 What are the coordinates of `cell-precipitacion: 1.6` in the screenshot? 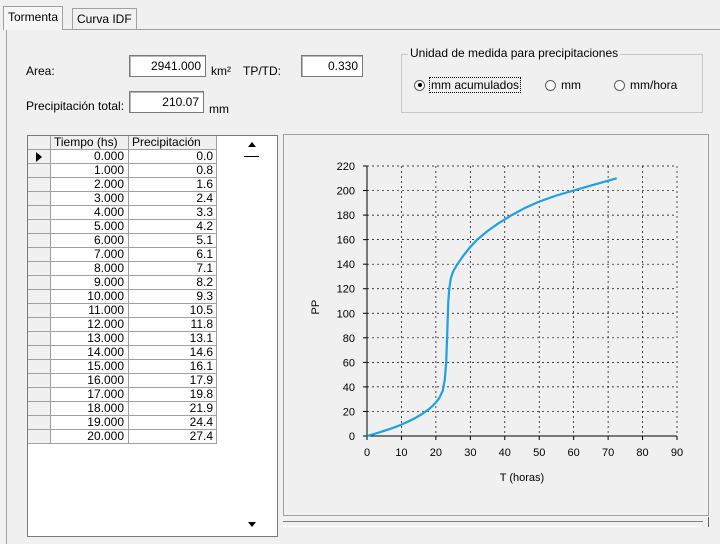 It's located at (173, 185).